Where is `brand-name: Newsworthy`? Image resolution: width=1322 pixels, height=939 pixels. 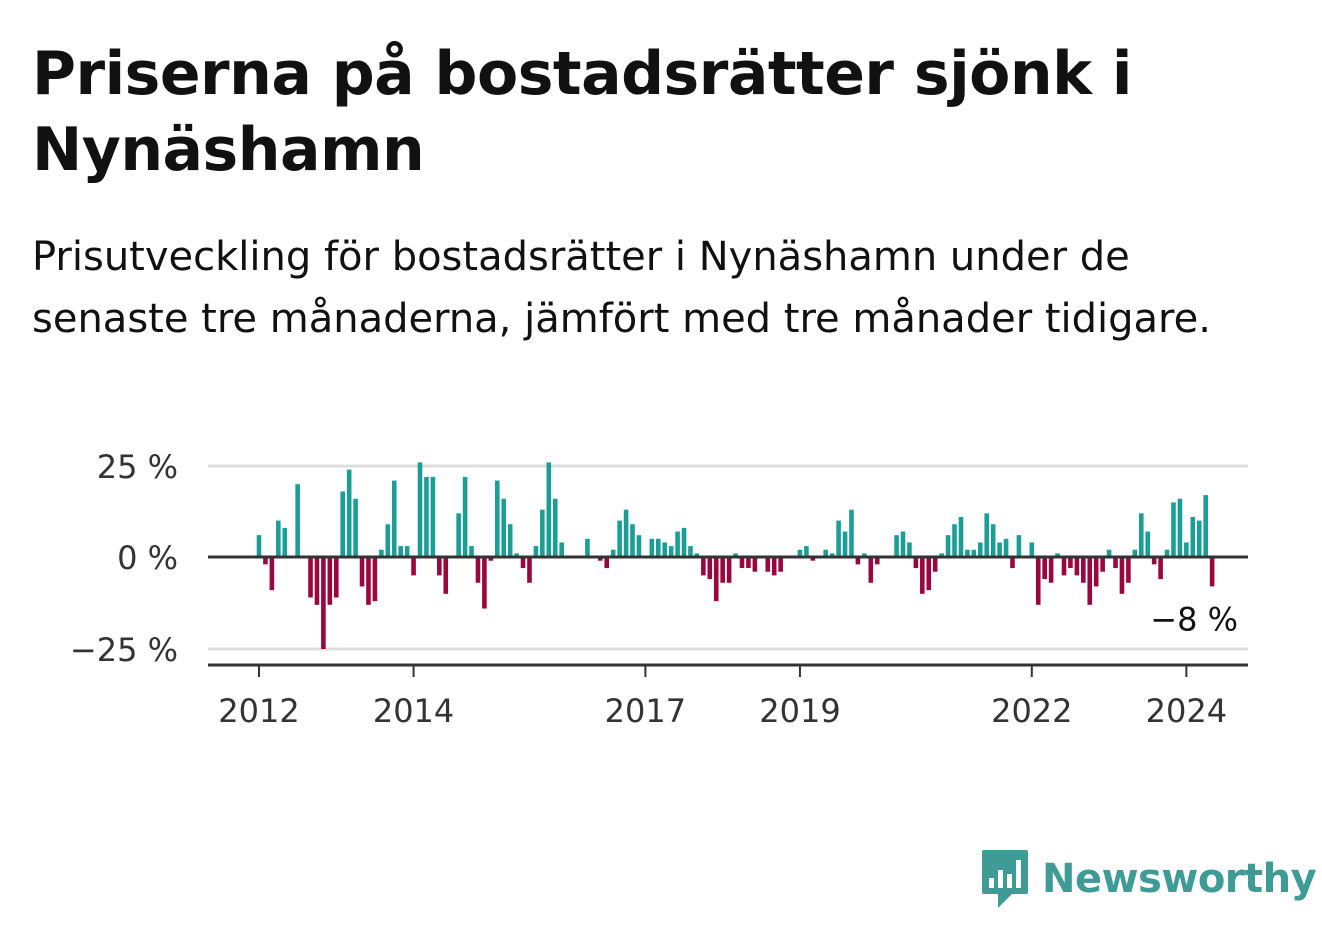 brand-name: Newsworthy is located at coordinates (1179, 879).